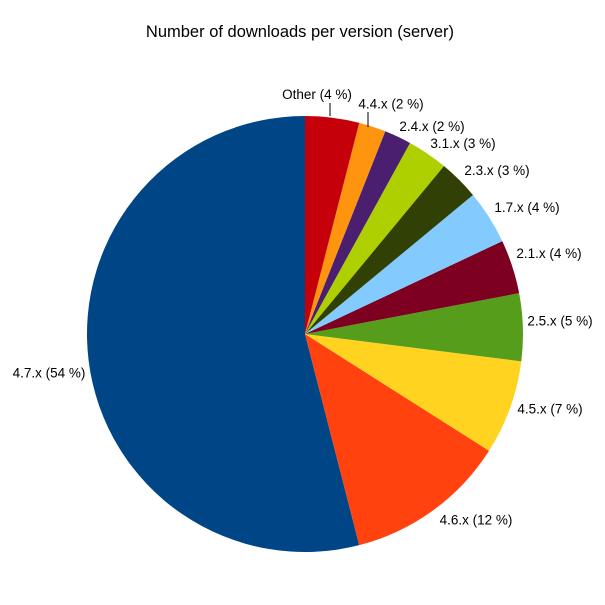 The height and width of the screenshot is (605, 605). I want to click on pie-slice-2-3-x, so click(389, 250).